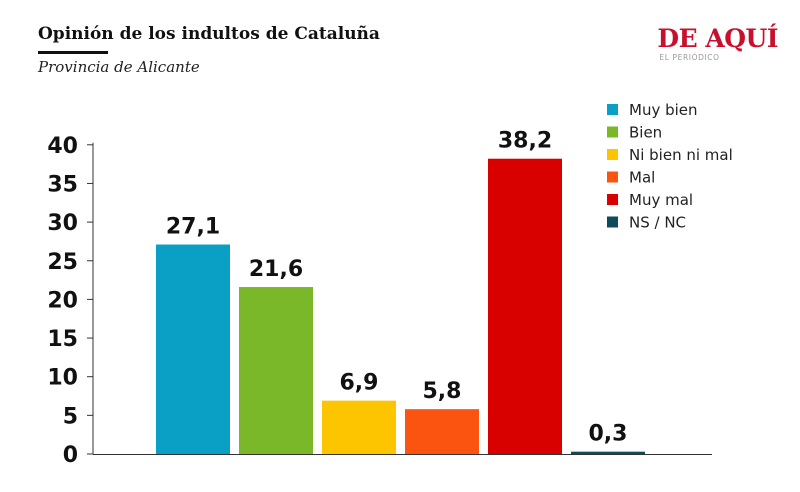 The image size is (800, 492). I want to click on y-tick-label: 25, so click(62, 262).